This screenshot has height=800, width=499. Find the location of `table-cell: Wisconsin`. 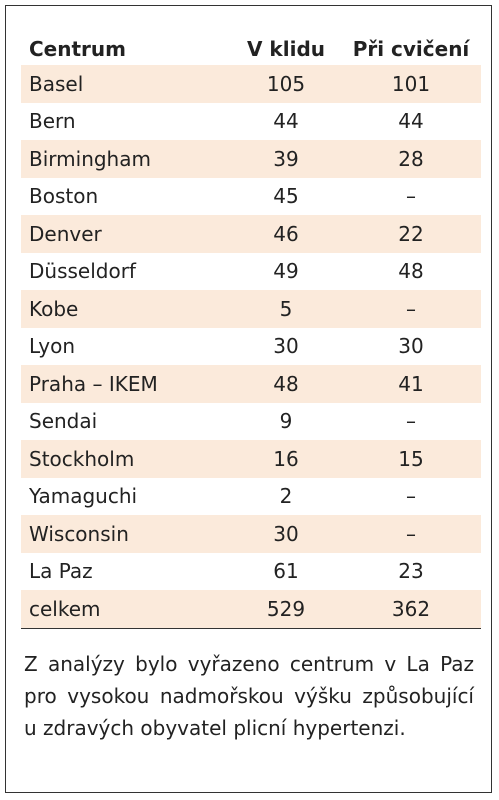

table-cell: Wisconsin is located at coordinates (126, 534).